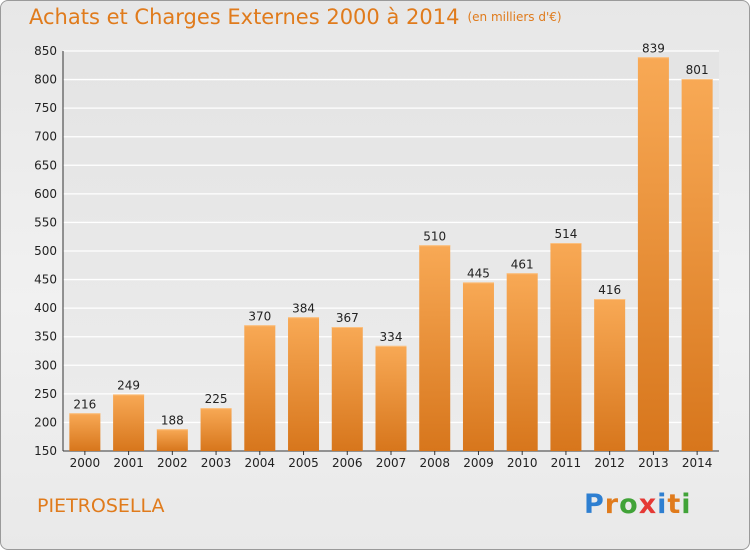 The width and height of the screenshot is (750, 550). Describe the element at coordinates (565, 234) in the screenshot. I see `data-label: 514` at that location.